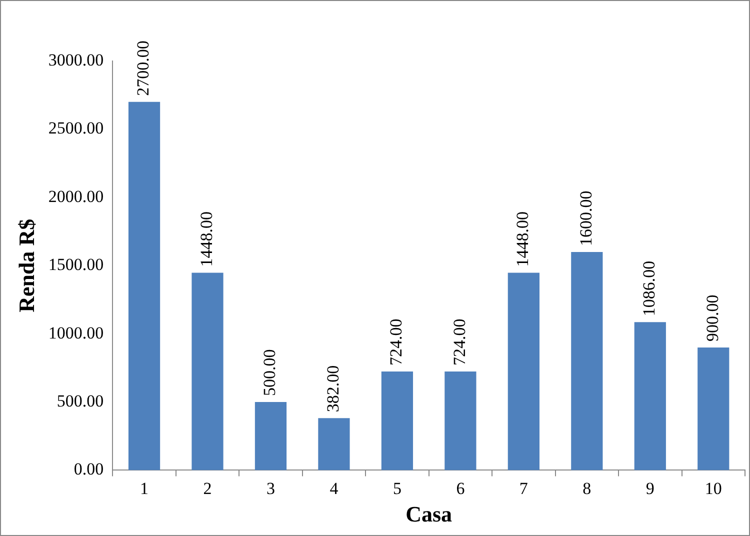 The image size is (750, 536). I want to click on data-label: 1086.00, so click(649, 288).